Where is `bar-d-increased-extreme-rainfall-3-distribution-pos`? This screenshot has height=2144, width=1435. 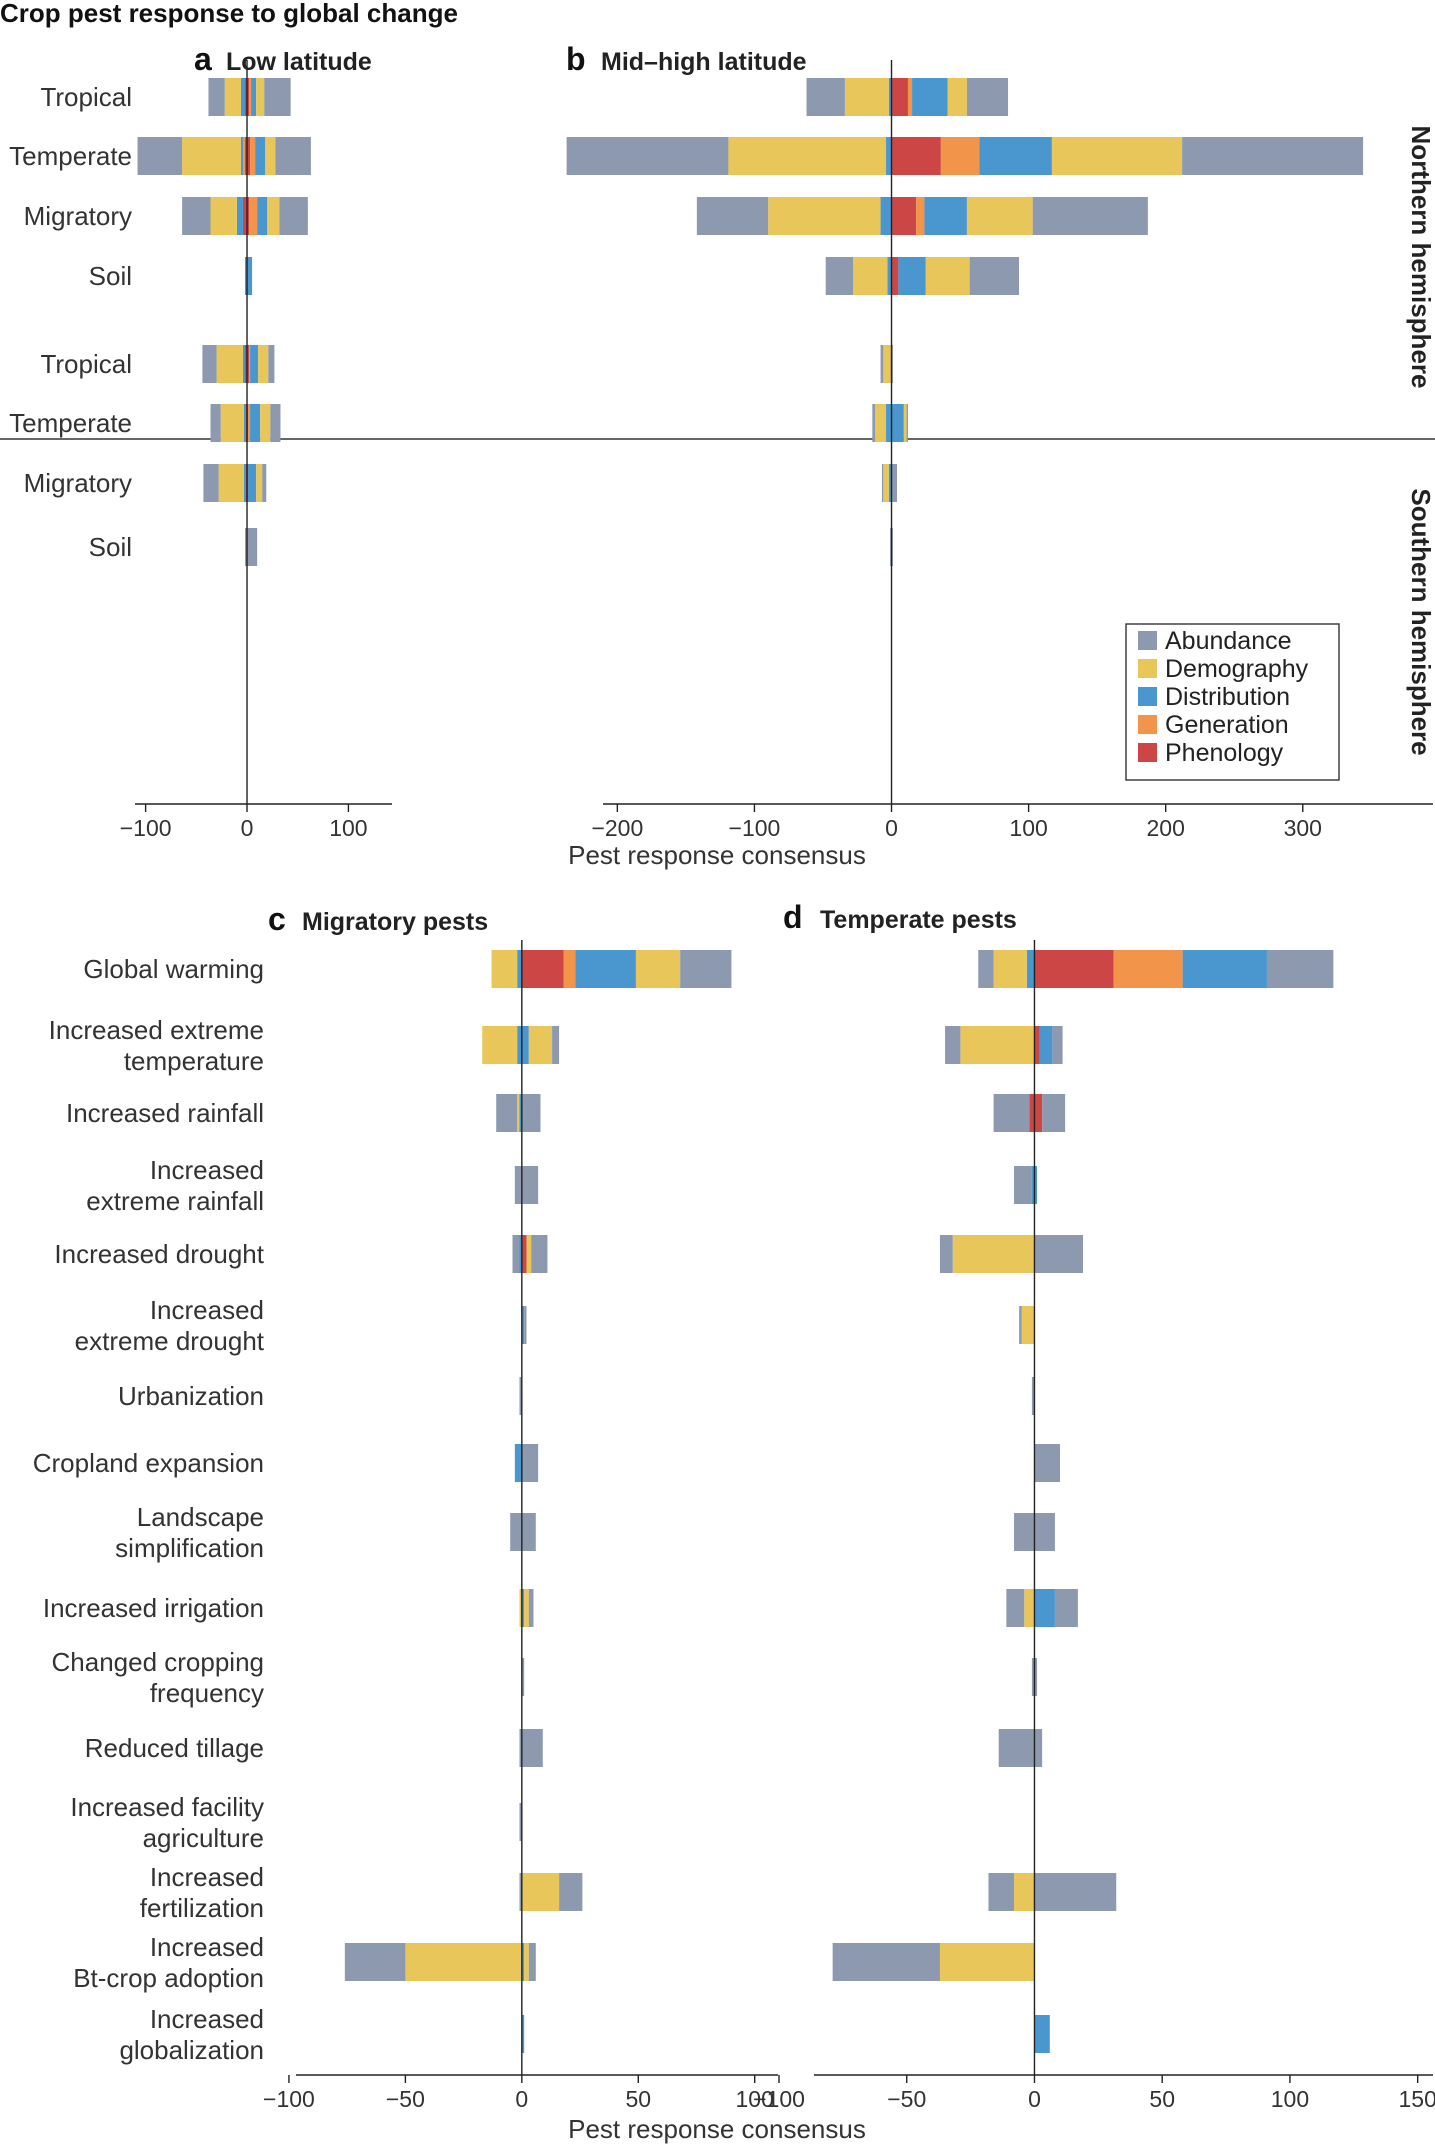 bar-d-increased-extreme-rainfall-3-distribution-pos is located at coordinates (1036, 1185).